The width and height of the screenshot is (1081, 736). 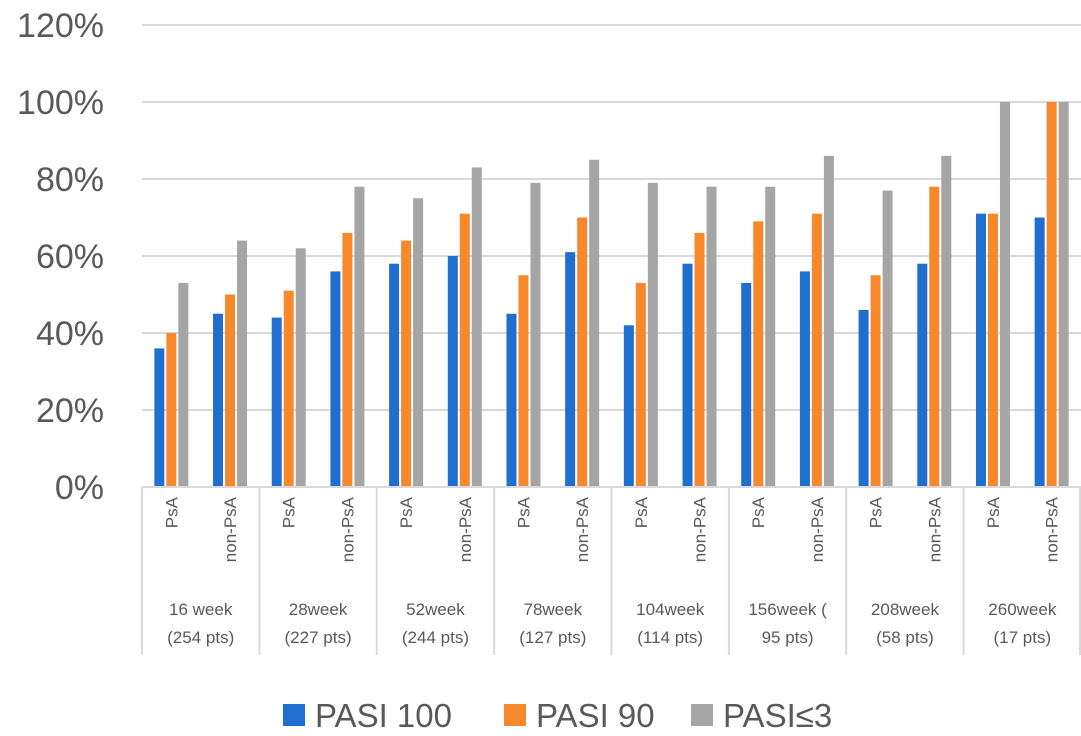 What do you see at coordinates (201, 609) in the screenshot?
I see `x-group-label-line1: 16 week` at bounding box center [201, 609].